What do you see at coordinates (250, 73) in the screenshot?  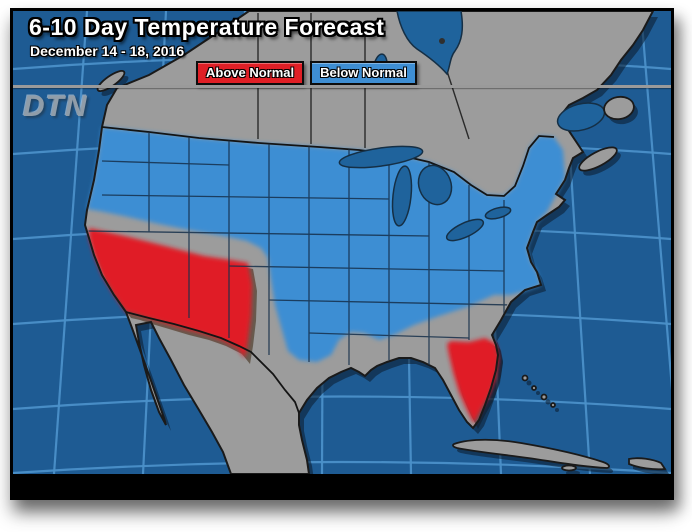 I see `legend-above-normal: Above Normal` at bounding box center [250, 73].